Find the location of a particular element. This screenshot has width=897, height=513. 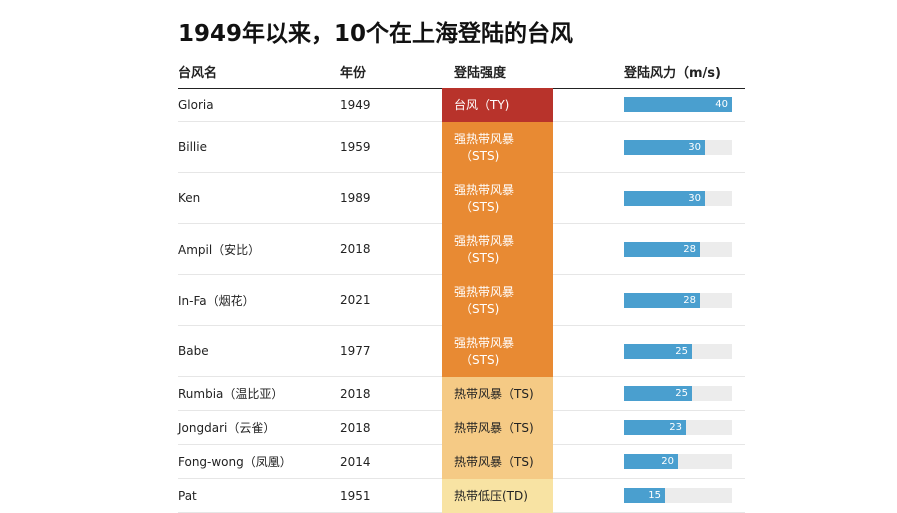

typhoon-name: Ken is located at coordinates (189, 198).